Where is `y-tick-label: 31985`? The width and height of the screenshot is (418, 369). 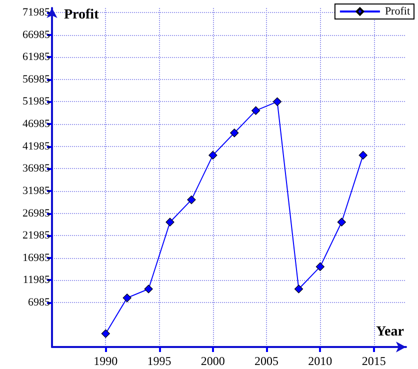 y-tick-label: 31985 is located at coordinates (36, 190).